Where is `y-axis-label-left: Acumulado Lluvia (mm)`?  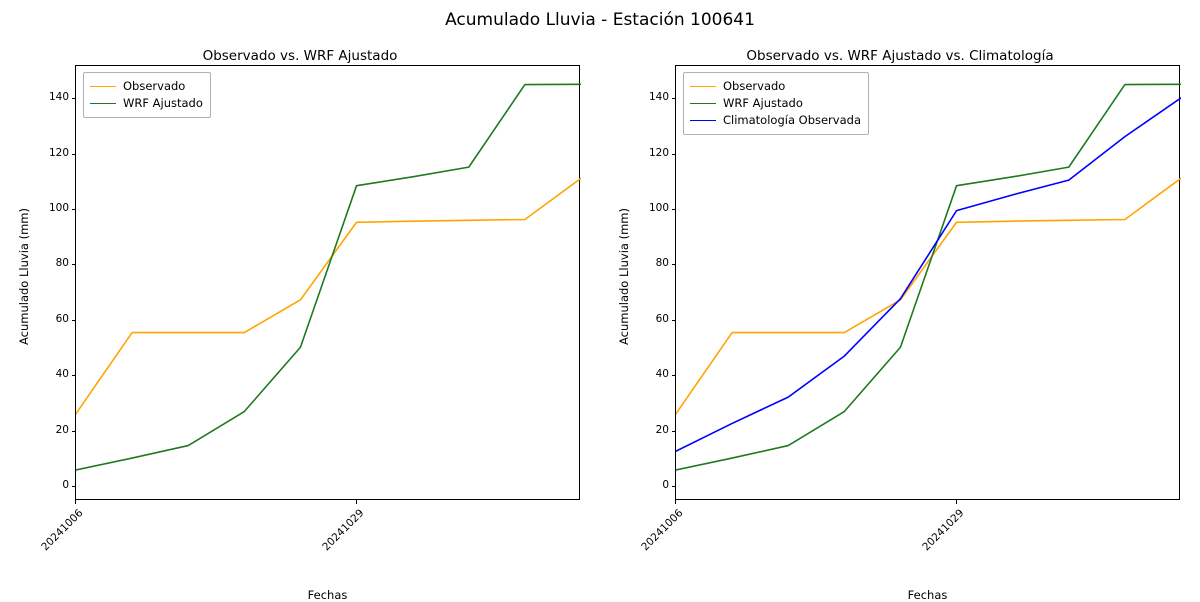
y-axis-label-left: Acumulado Lluvia (mm) is located at coordinates (24, 276).